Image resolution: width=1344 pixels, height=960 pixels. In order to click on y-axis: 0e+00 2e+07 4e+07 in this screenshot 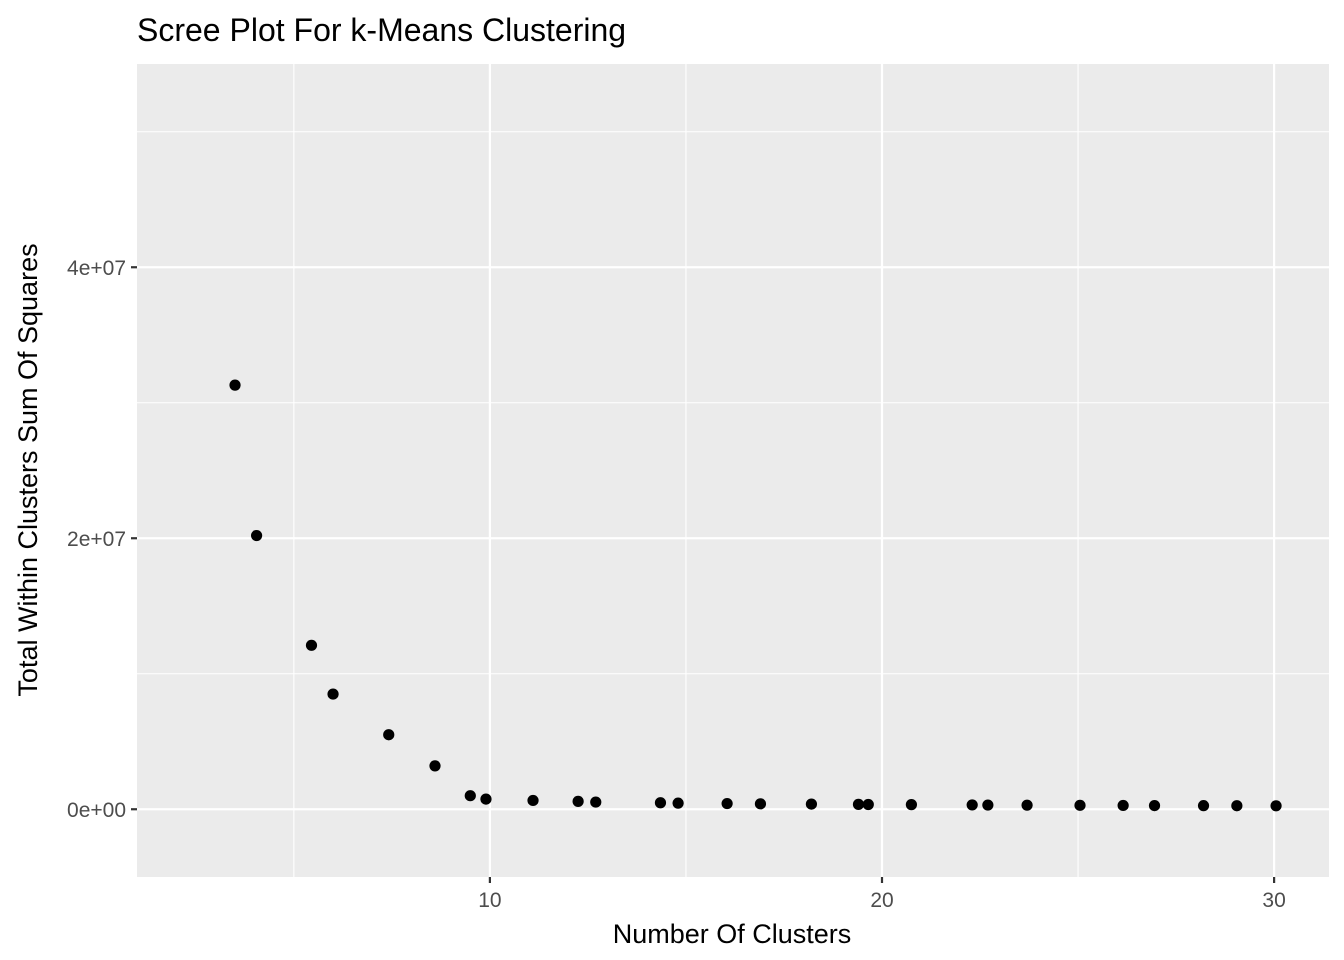, I will do `click(102, 539)`.